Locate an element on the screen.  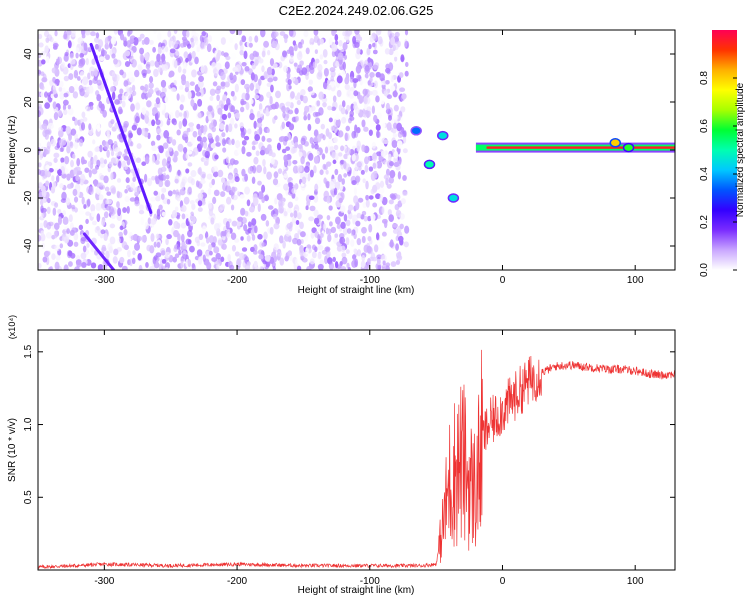
colorbar-tick-label: 0.6 is located at coordinates (704, 126).